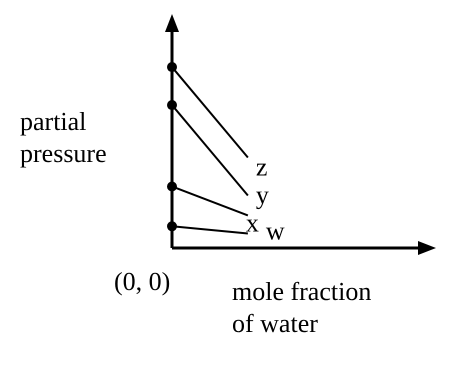 The width and height of the screenshot is (456, 365). What do you see at coordinates (63, 137) in the screenshot?
I see `y-axis-title: partial pressure` at bounding box center [63, 137].